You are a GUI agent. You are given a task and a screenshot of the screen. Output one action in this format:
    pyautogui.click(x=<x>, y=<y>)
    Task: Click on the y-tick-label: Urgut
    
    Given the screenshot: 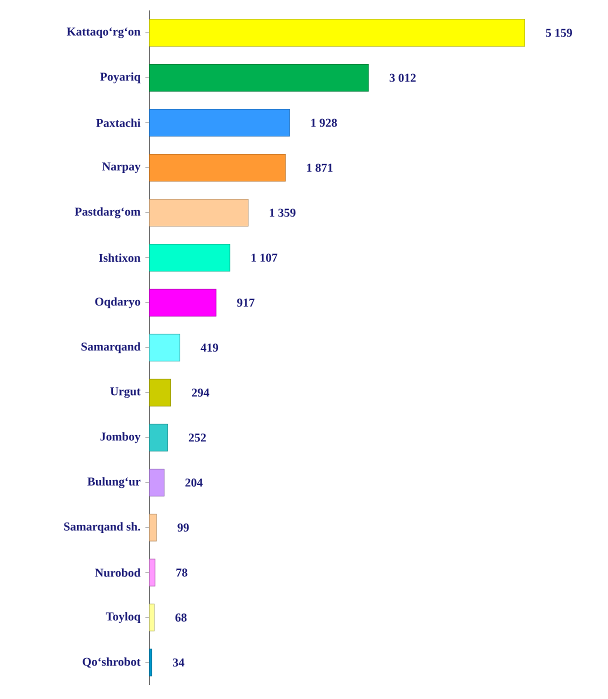 What is the action you would take?
    pyautogui.click(x=125, y=392)
    